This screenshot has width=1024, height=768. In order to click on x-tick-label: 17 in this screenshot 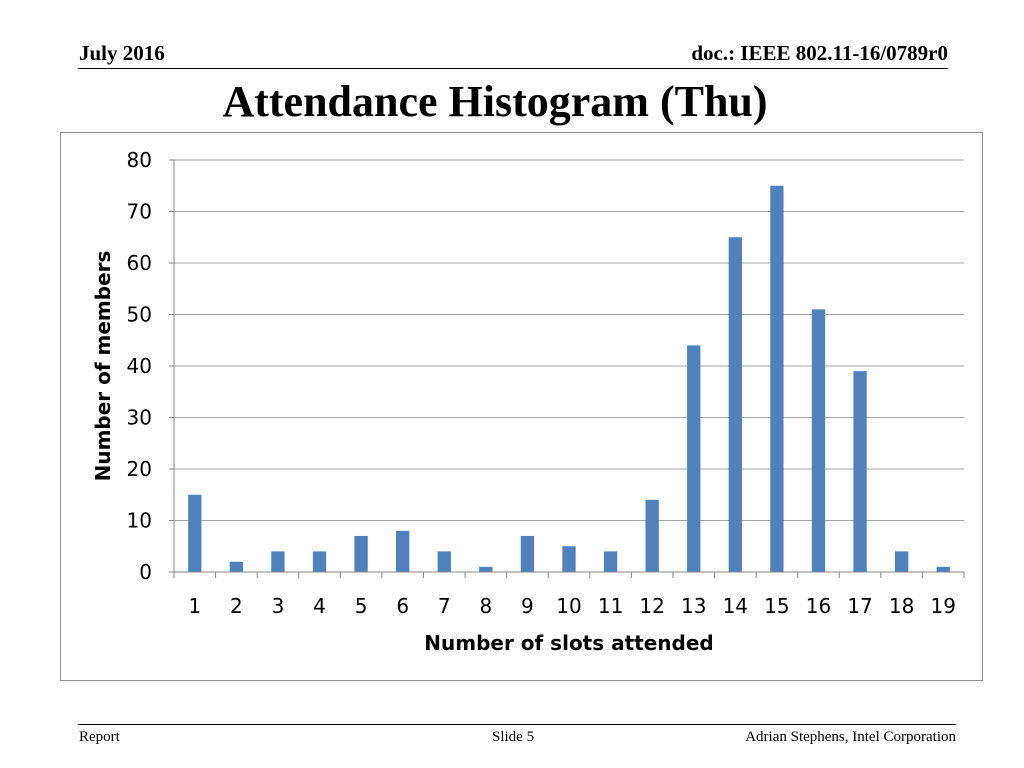, I will do `click(859, 606)`.